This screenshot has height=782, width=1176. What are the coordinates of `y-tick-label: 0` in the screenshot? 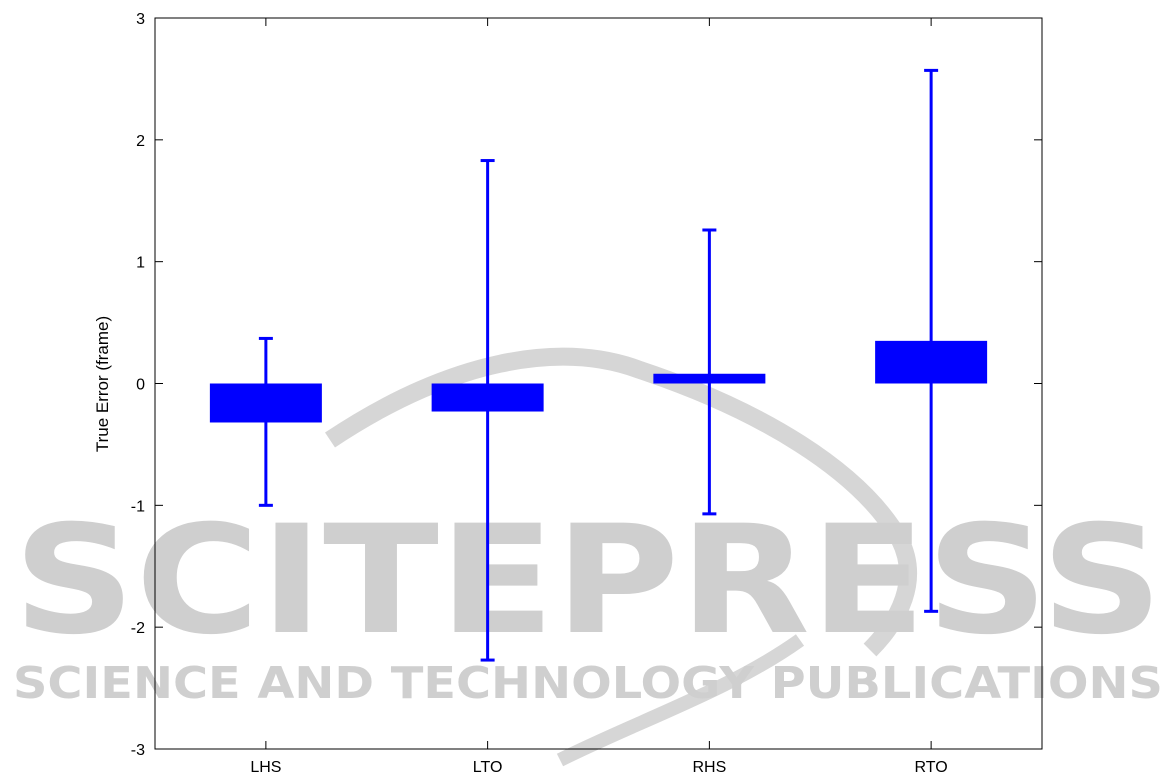 It's located at (140, 385).